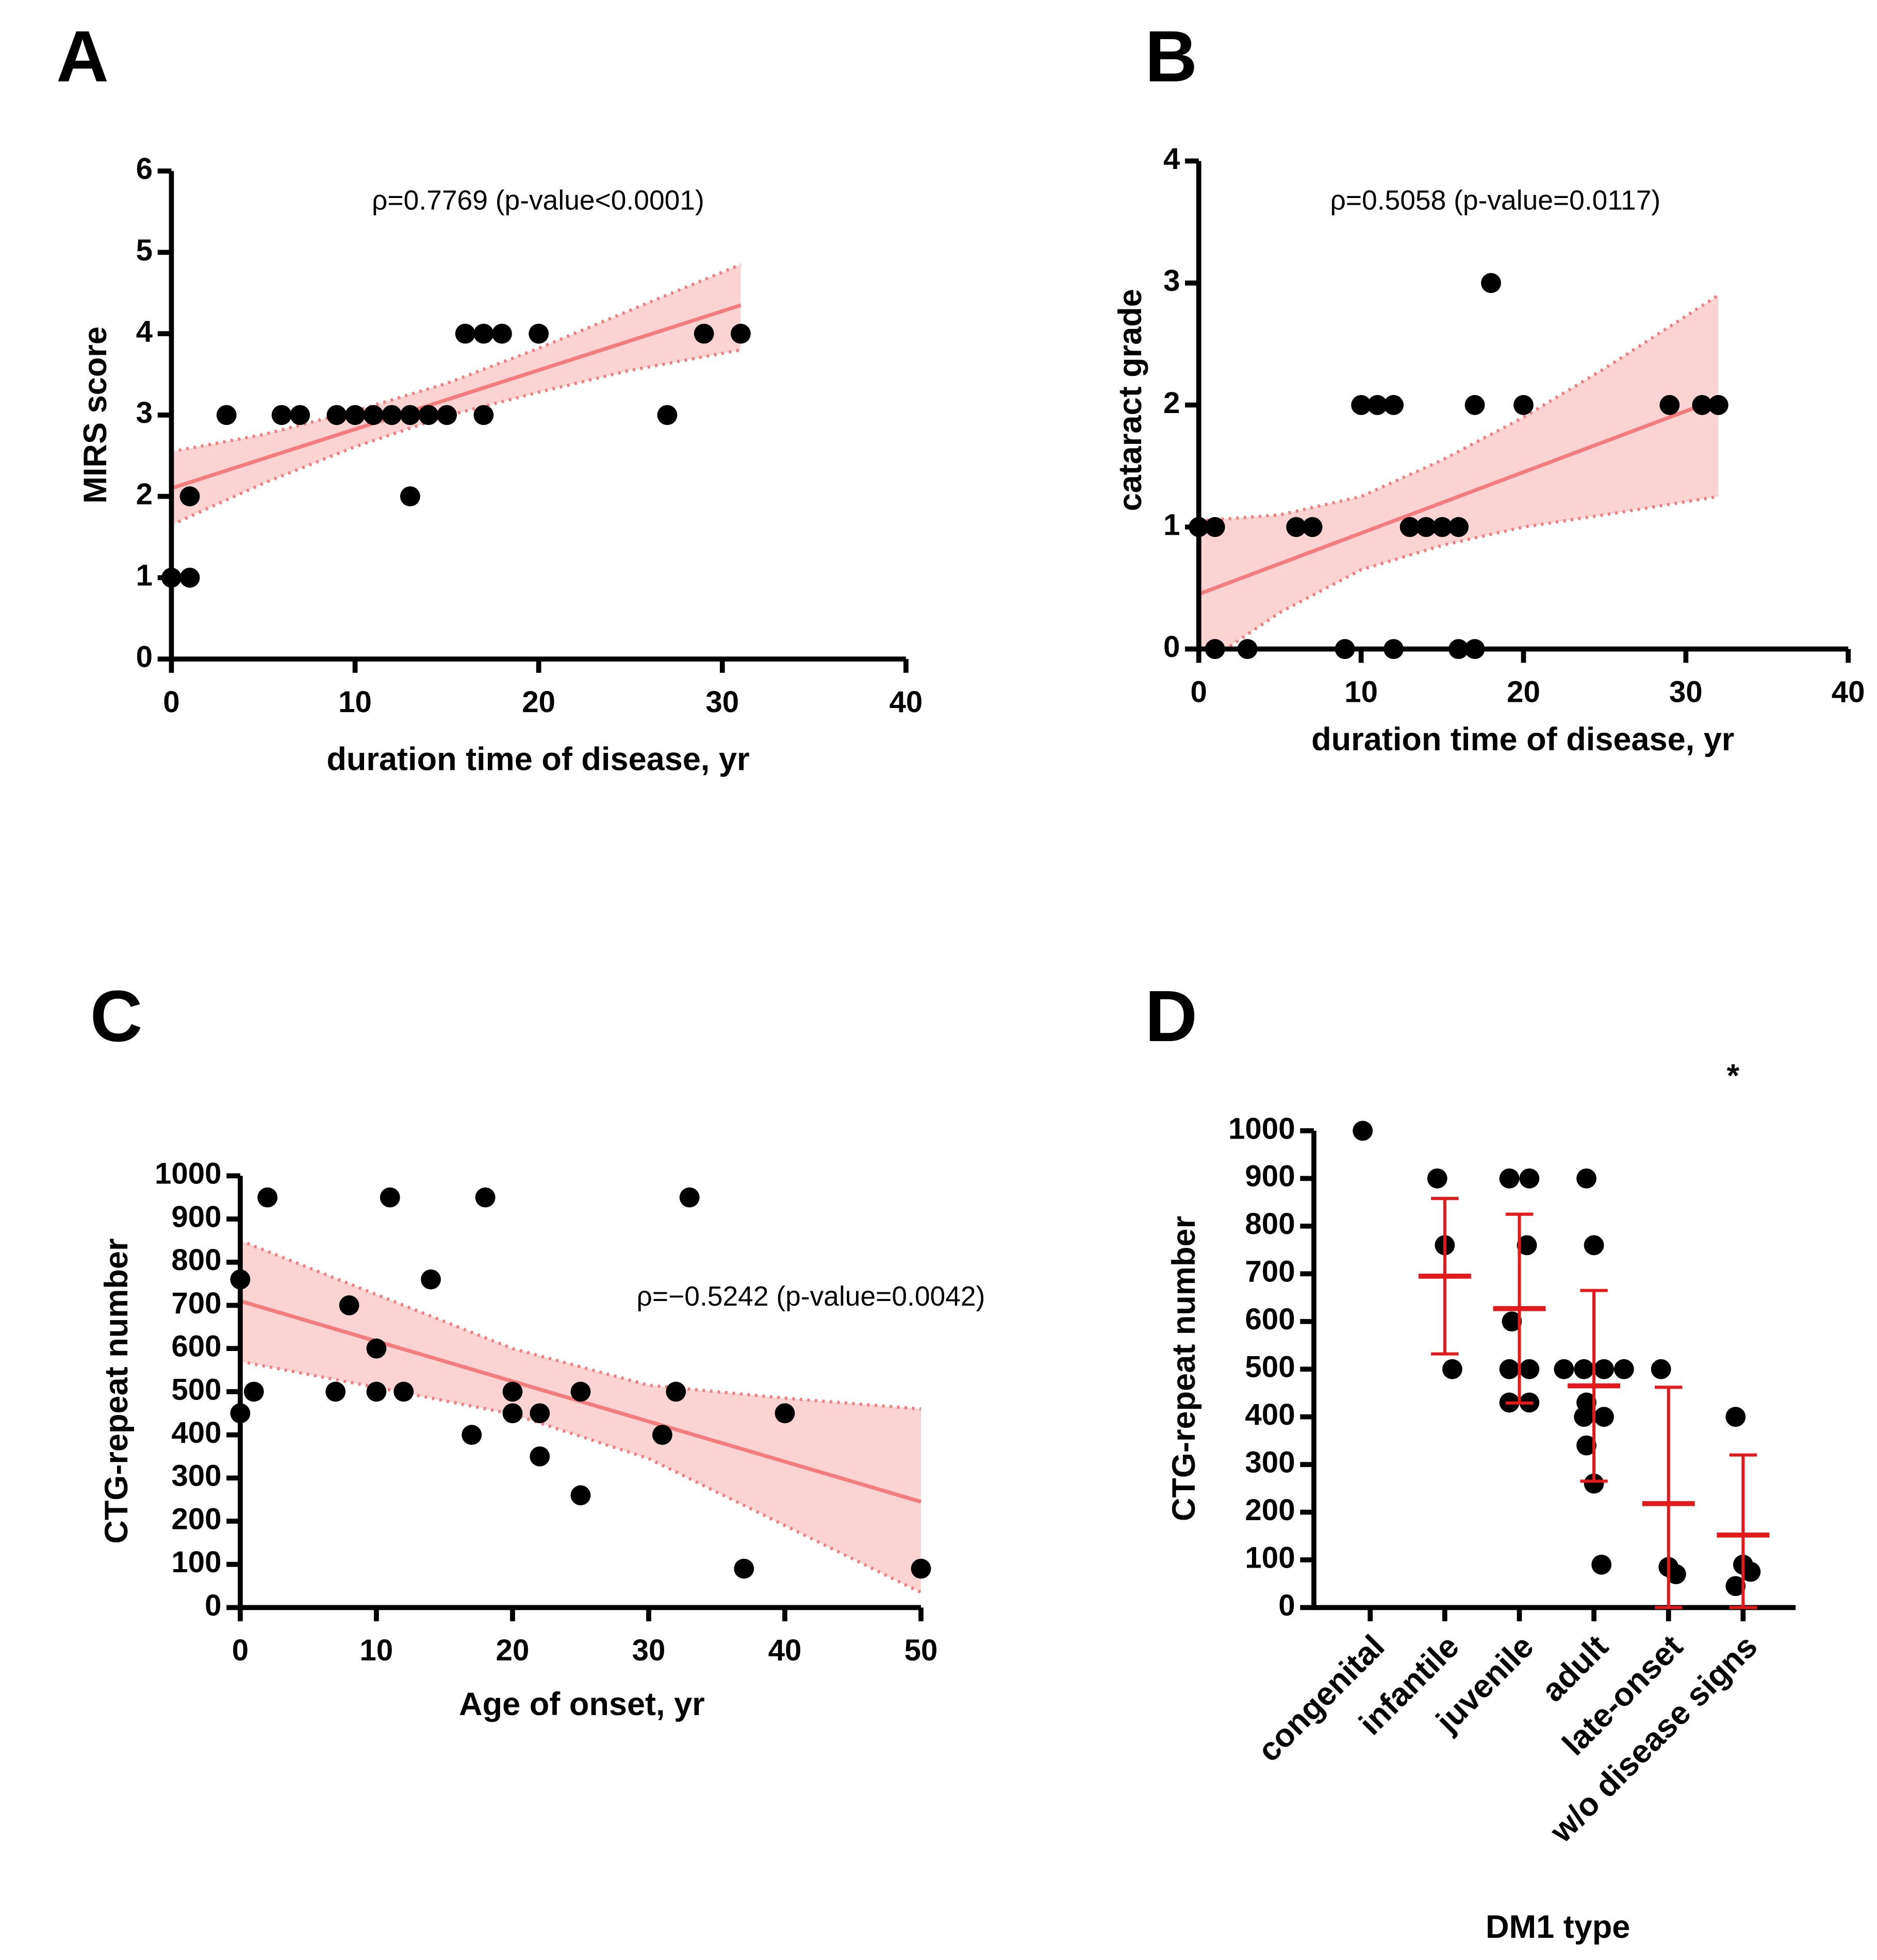 Image resolution: width=1877 pixels, height=1960 pixels. What do you see at coordinates (1471, 572) in the screenshot?
I see `ci-lower` at bounding box center [1471, 572].